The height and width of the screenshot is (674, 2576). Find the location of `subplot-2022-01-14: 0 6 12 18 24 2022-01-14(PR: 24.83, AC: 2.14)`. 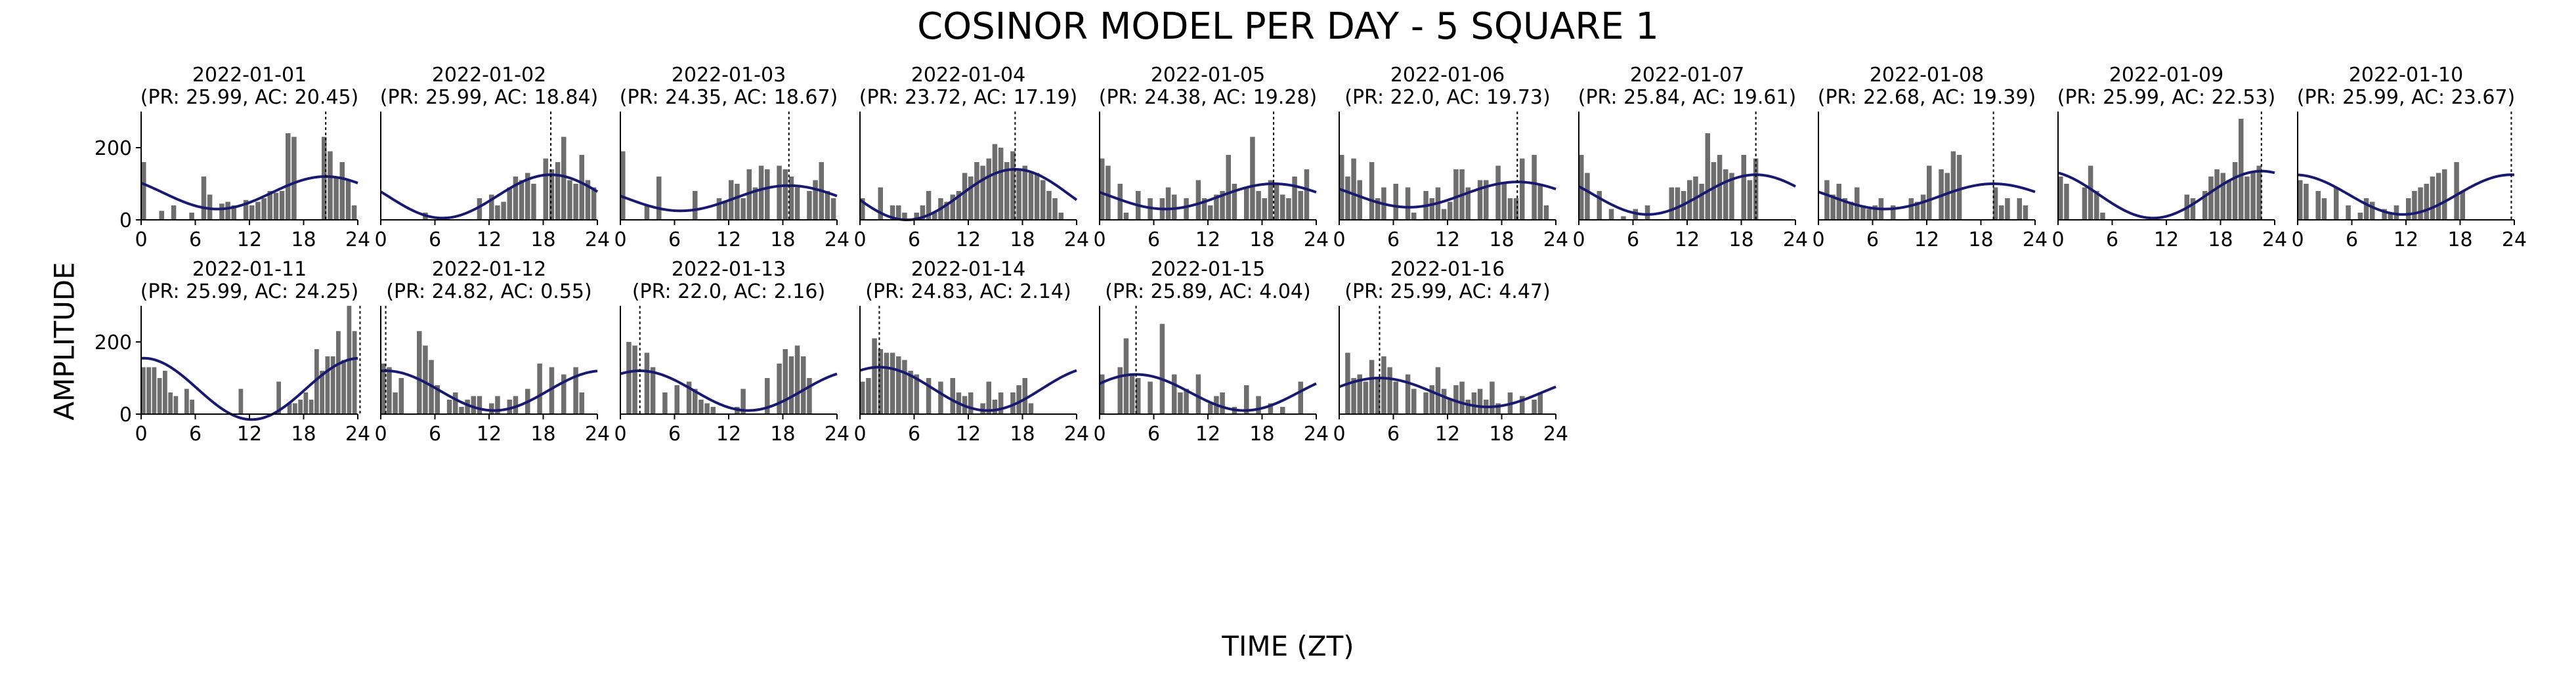

subplot-2022-01-14: 0 6 12 18 24 2022-01-14(PR: 24.83, AC: 2.14) is located at coordinates (971, 352).